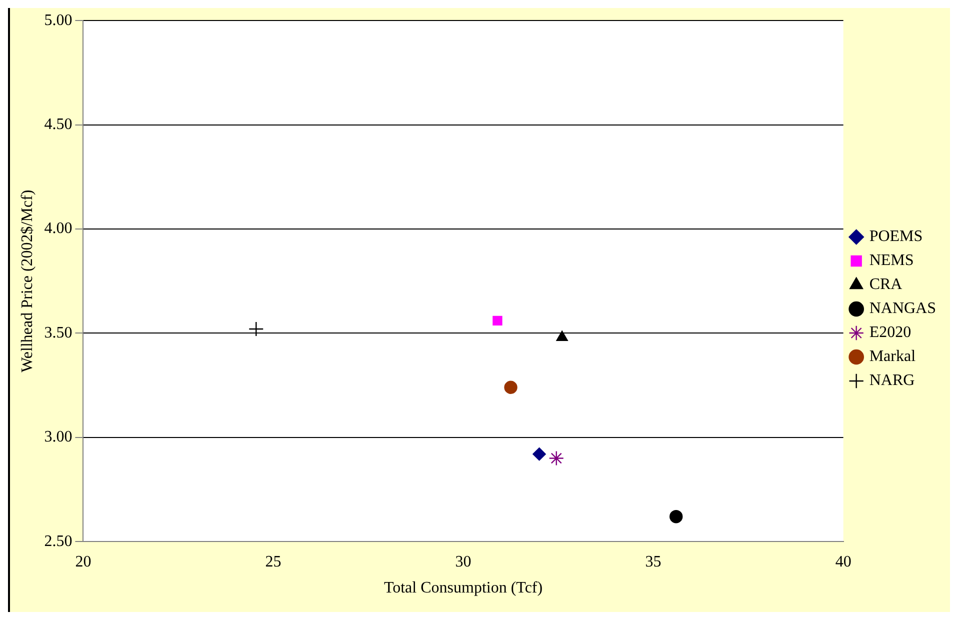 The image size is (958, 622). Describe the element at coordinates (58, 125) in the screenshot. I see `y-tick-label: 4.50` at that location.